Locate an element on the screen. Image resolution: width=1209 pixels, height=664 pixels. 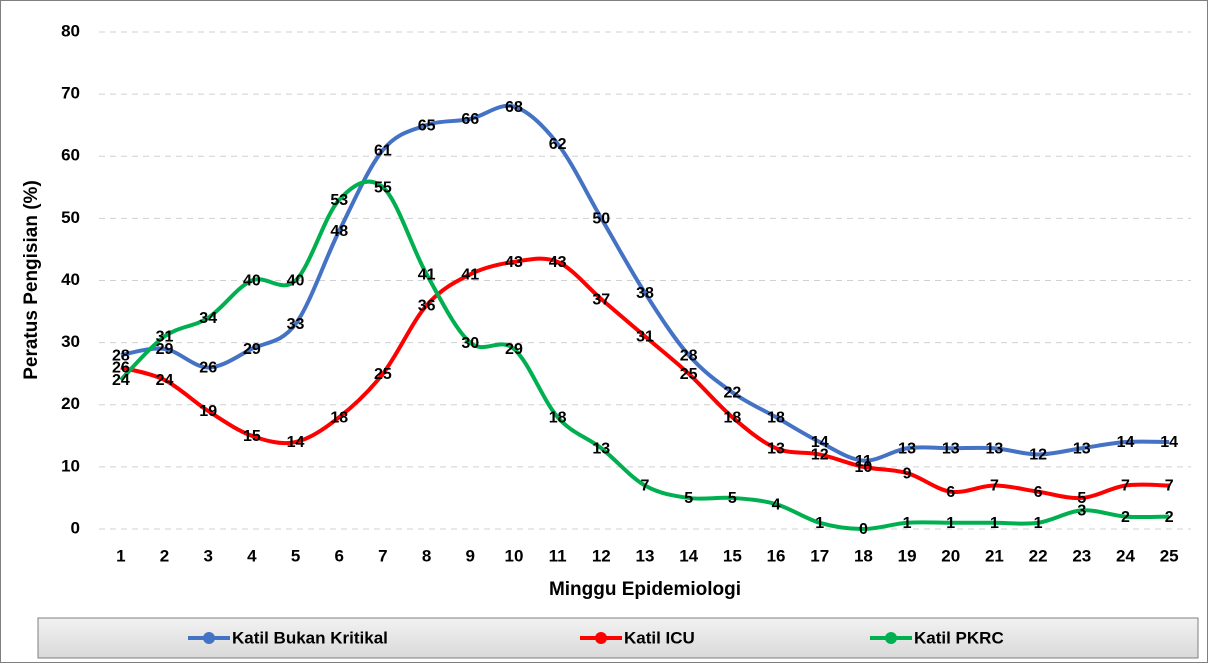
x-tick-label: 6 is located at coordinates (339, 555).